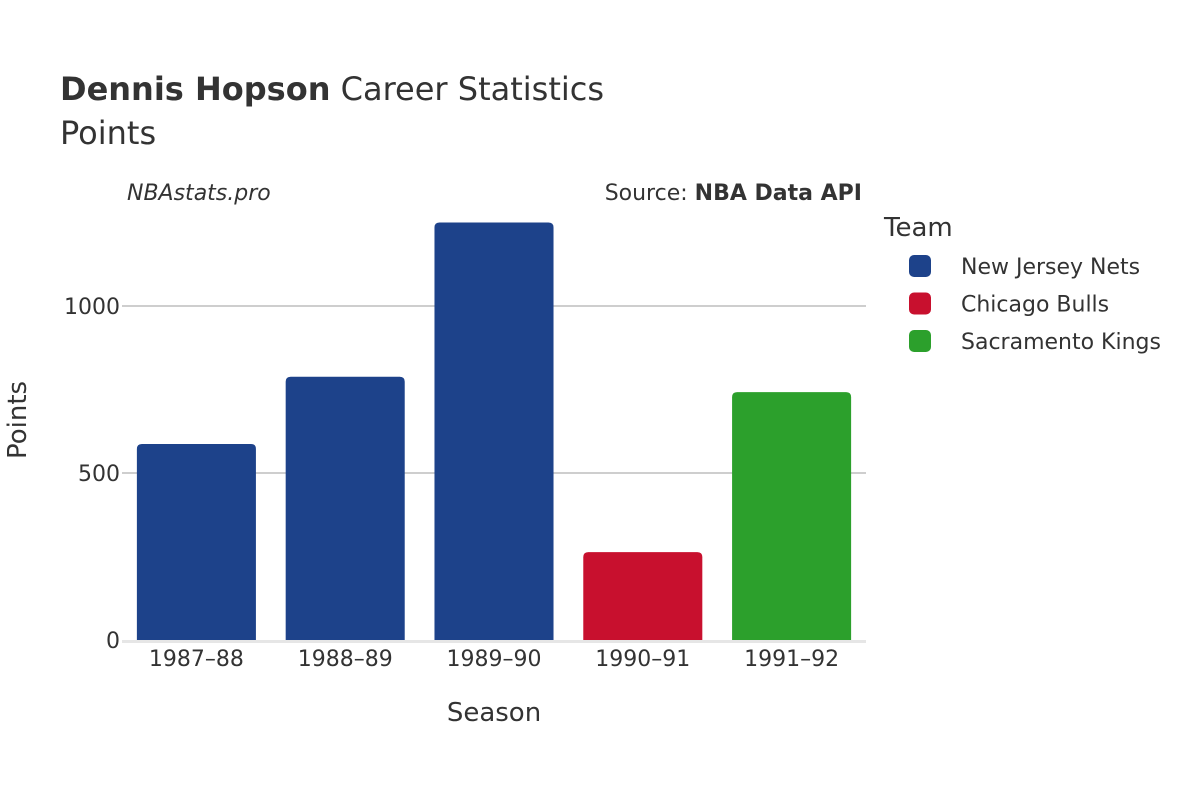 The height and width of the screenshot is (800, 1200). Describe the element at coordinates (1050, 267) in the screenshot. I see `legend-item-label: New Jersey Nets` at that location.